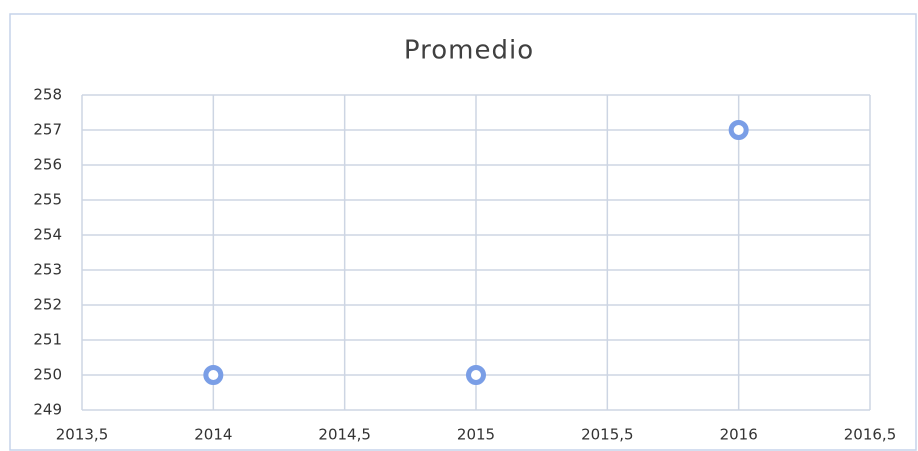 The image size is (918, 451). I want to click on y-tick-label: 252, so click(47, 305).